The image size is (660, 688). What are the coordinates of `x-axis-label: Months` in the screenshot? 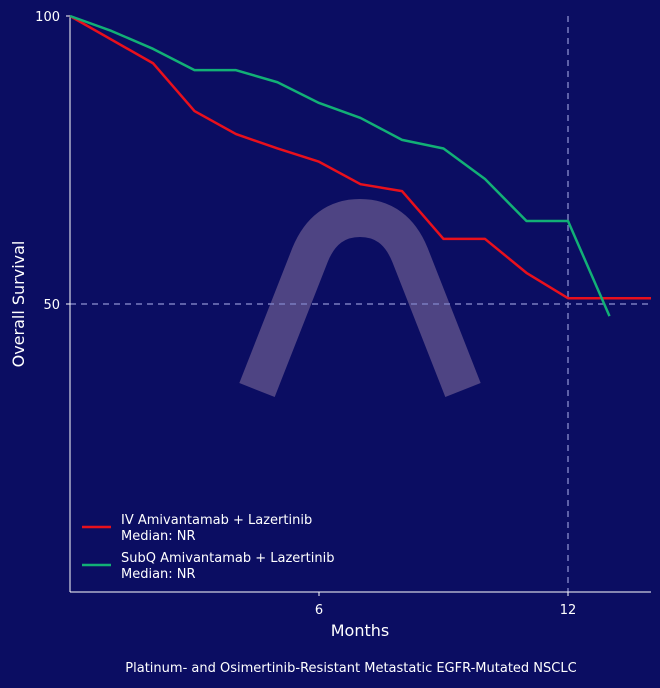 It's located at (360, 630).